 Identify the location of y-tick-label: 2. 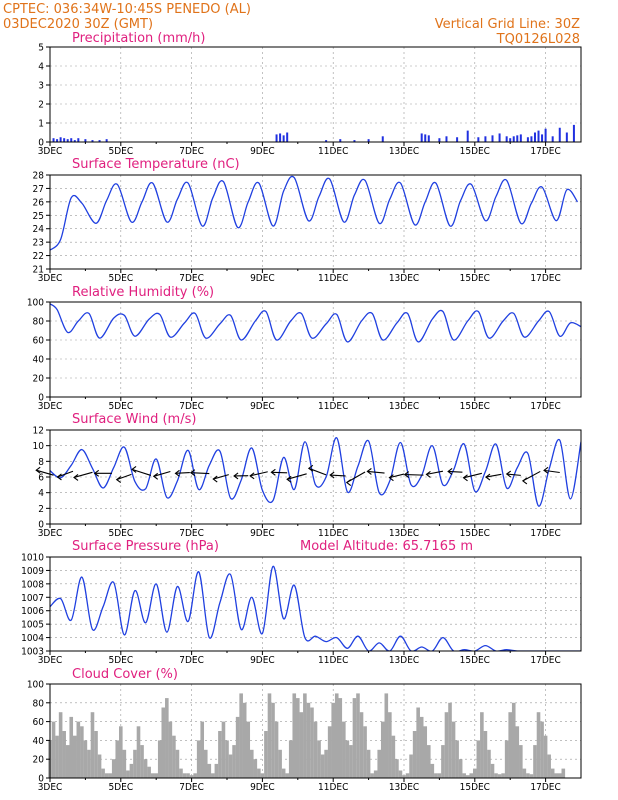
(41, 105).